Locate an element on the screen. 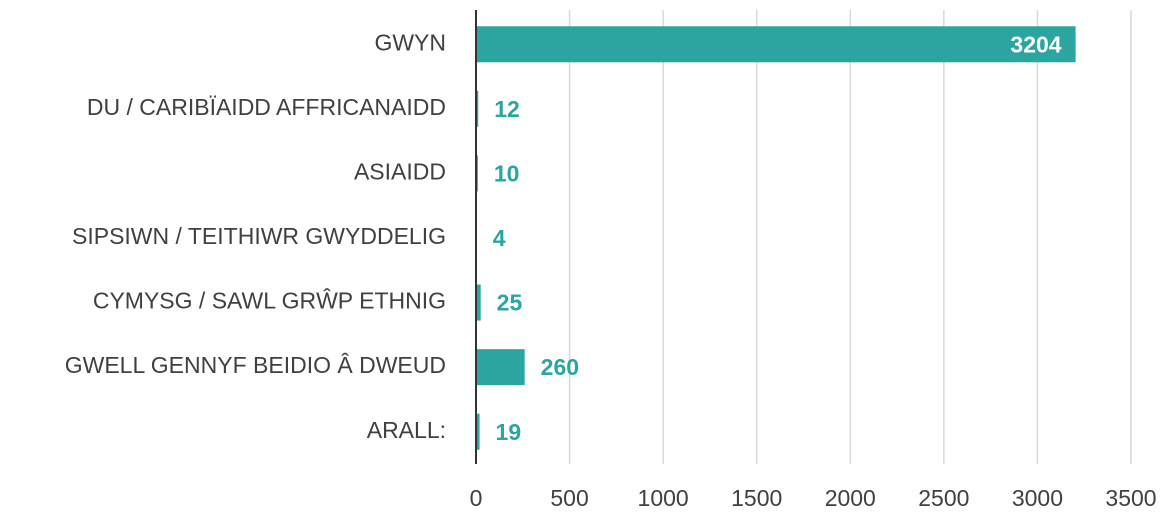 The height and width of the screenshot is (522, 1172). category-label: ASIAIDD is located at coordinates (400, 172).